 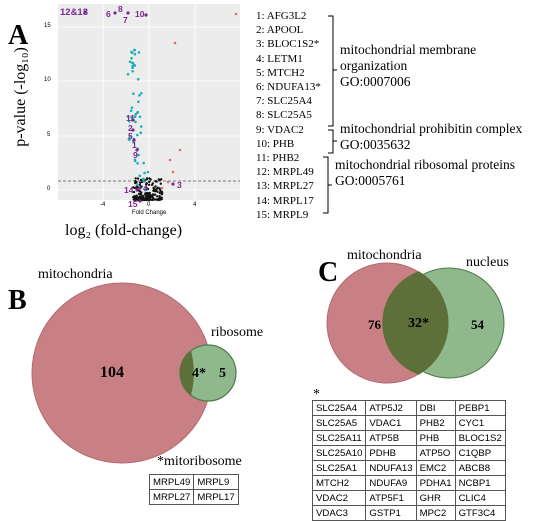 I want to click on point-label-10: 10, so click(x=140, y=14).